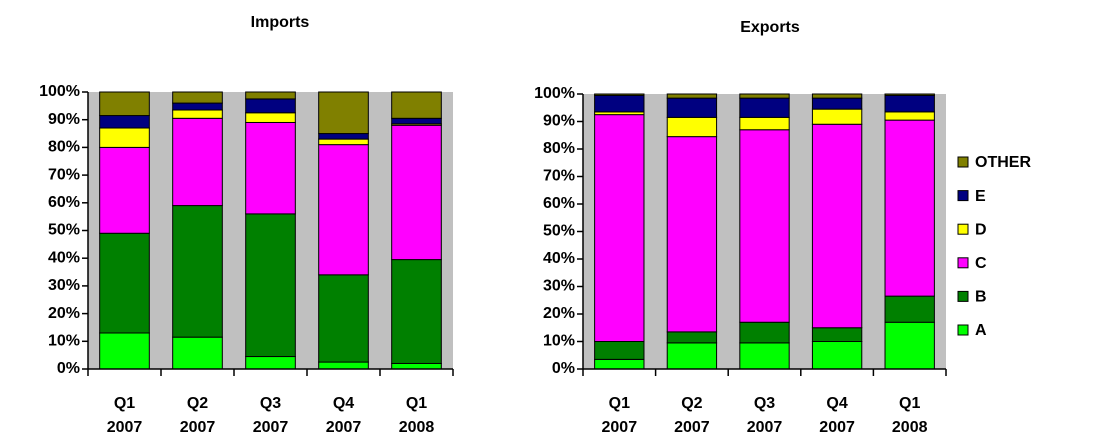  I want to click on chart-title: Imports, so click(280, 22).